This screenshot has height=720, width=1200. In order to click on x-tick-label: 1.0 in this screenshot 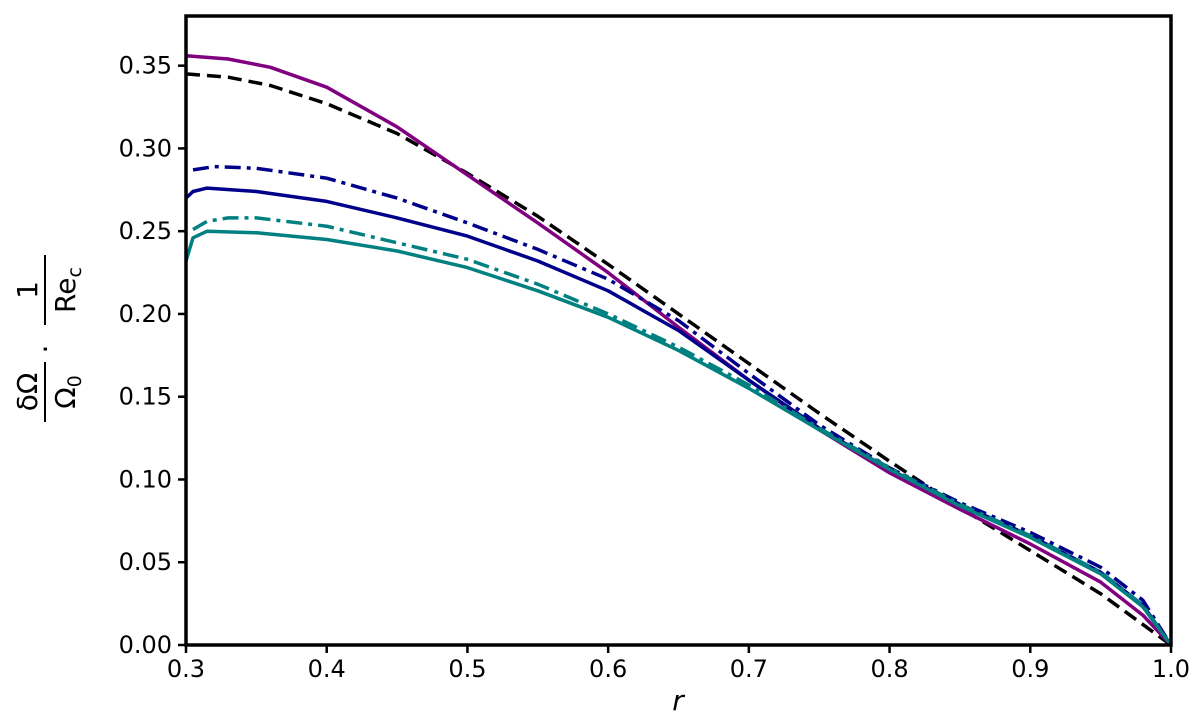, I will do `click(1171, 669)`.